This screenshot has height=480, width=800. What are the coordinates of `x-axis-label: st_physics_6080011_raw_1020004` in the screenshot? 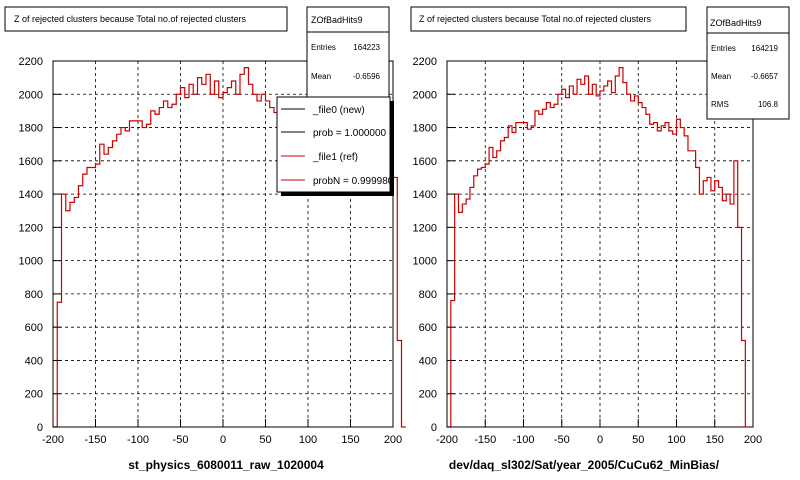 It's located at (226, 465).